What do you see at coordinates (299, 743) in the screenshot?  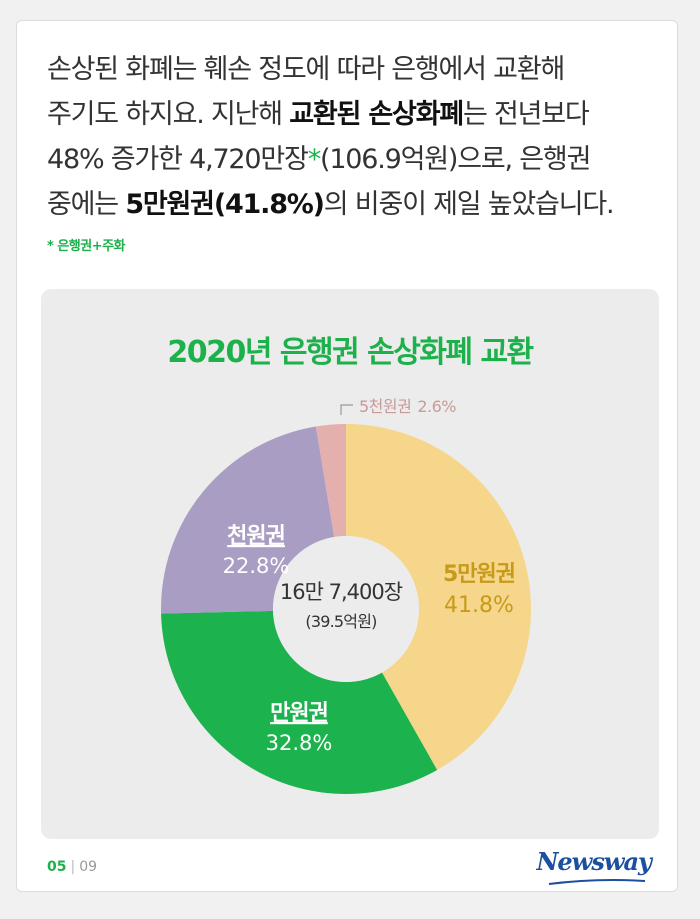 I see `slice-value-10000: 32.8%` at bounding box center [299, 743].